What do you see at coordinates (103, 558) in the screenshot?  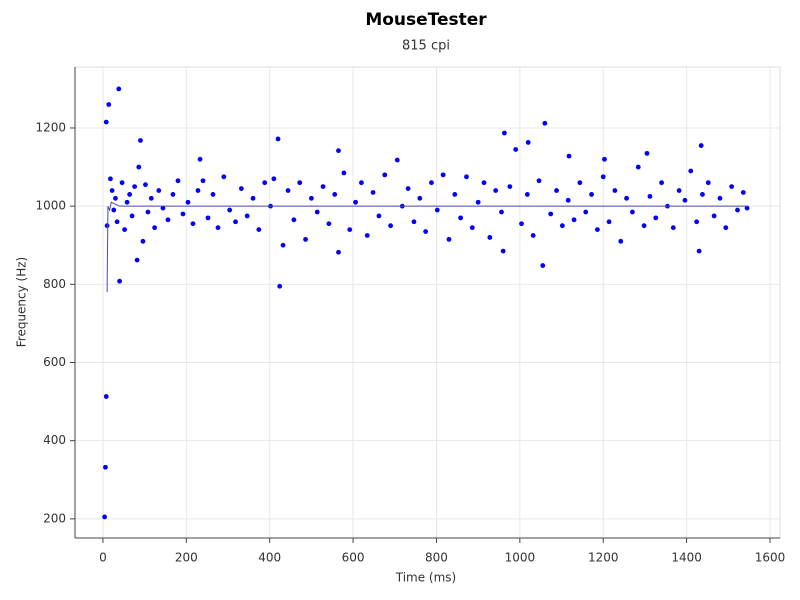 I see `x-tick-label: 0` at bounding box center [103, 558].